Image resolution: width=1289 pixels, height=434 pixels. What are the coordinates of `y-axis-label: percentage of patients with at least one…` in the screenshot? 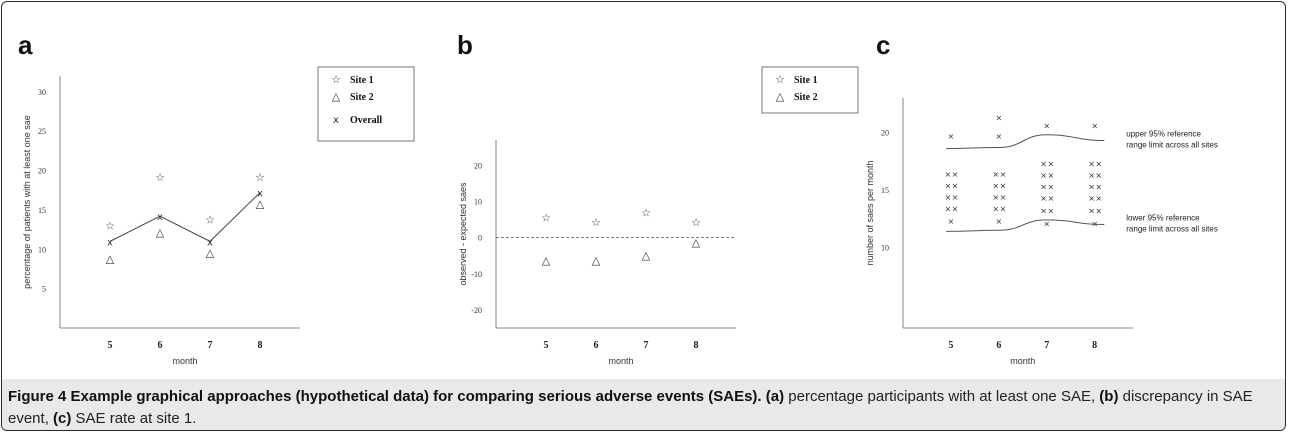 It's located at (27, 202).